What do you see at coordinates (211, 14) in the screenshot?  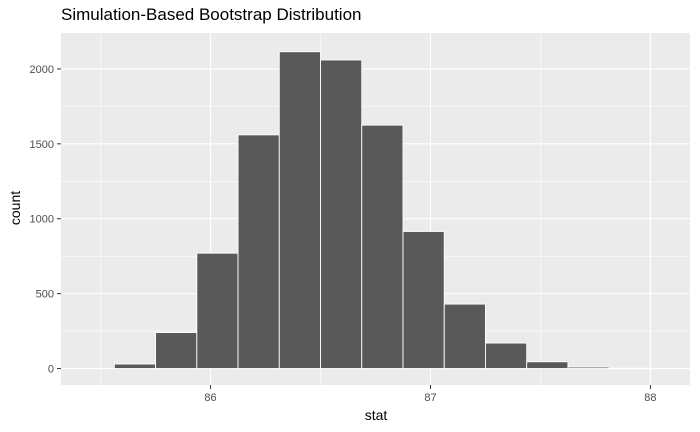 I see `chart-title: Simulation-Based Bootstrap Distribution` at bounding box center [211, 14].